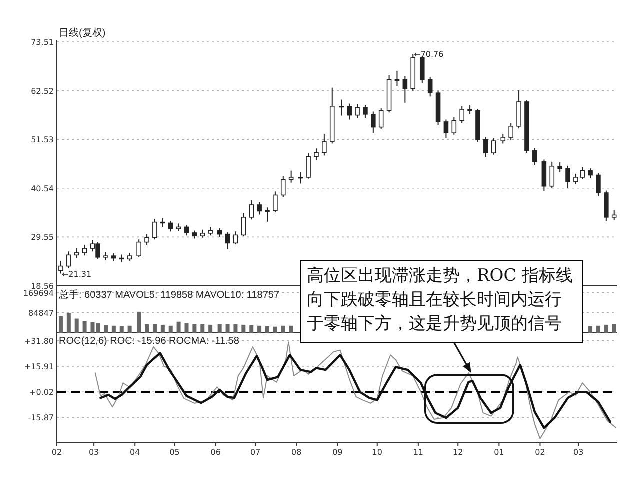 This screenshot has height=477, width=640. I want to click on x-tick-label: 08, so click(297, 452).